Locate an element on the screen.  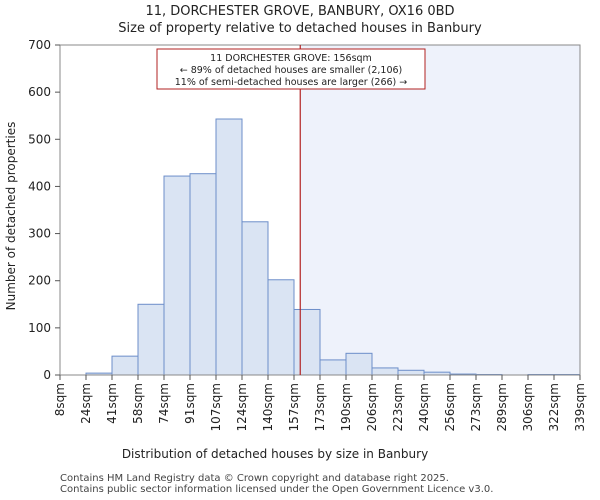
bar-223sqm is located at coordinates (411, 372).